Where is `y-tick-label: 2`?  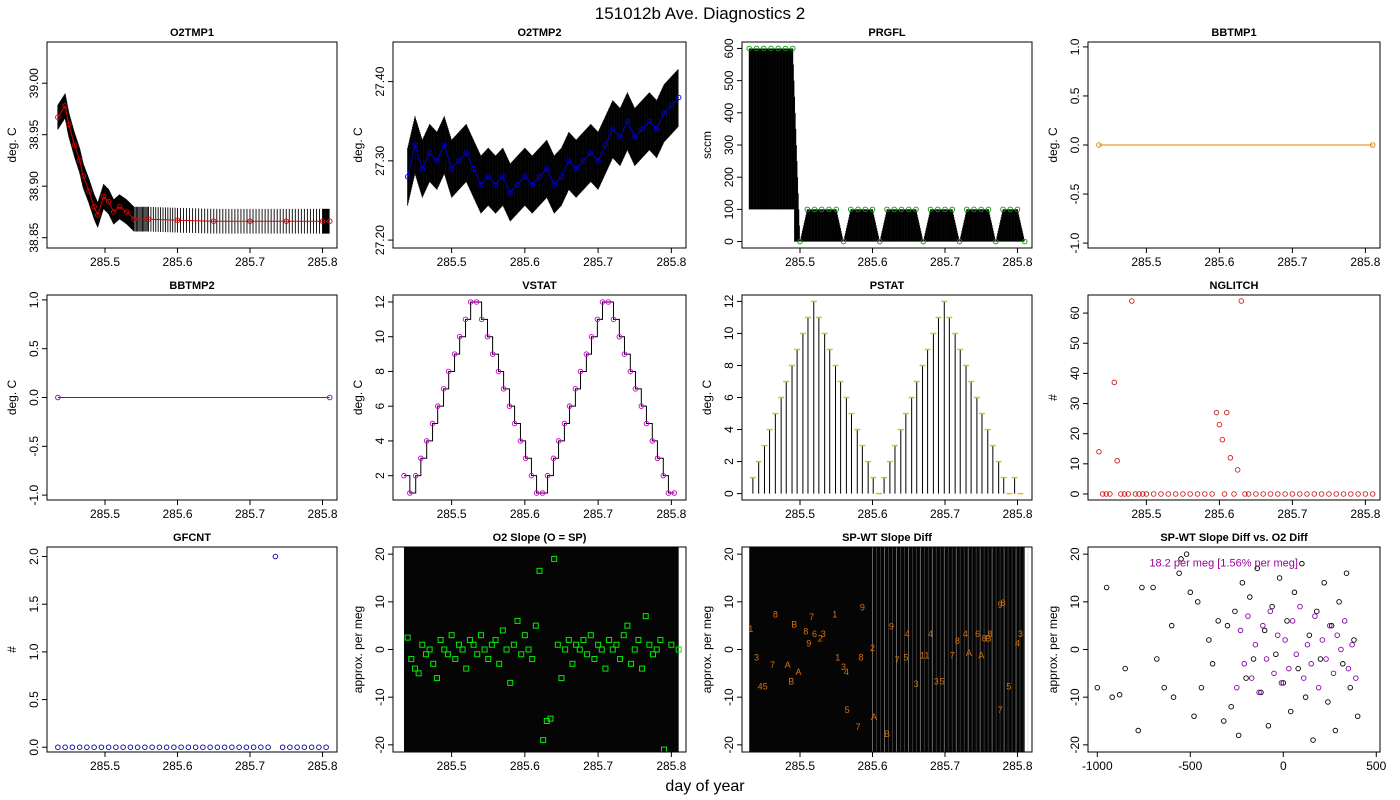
y-tick-label: 2 is located at coordinates (729, 461).